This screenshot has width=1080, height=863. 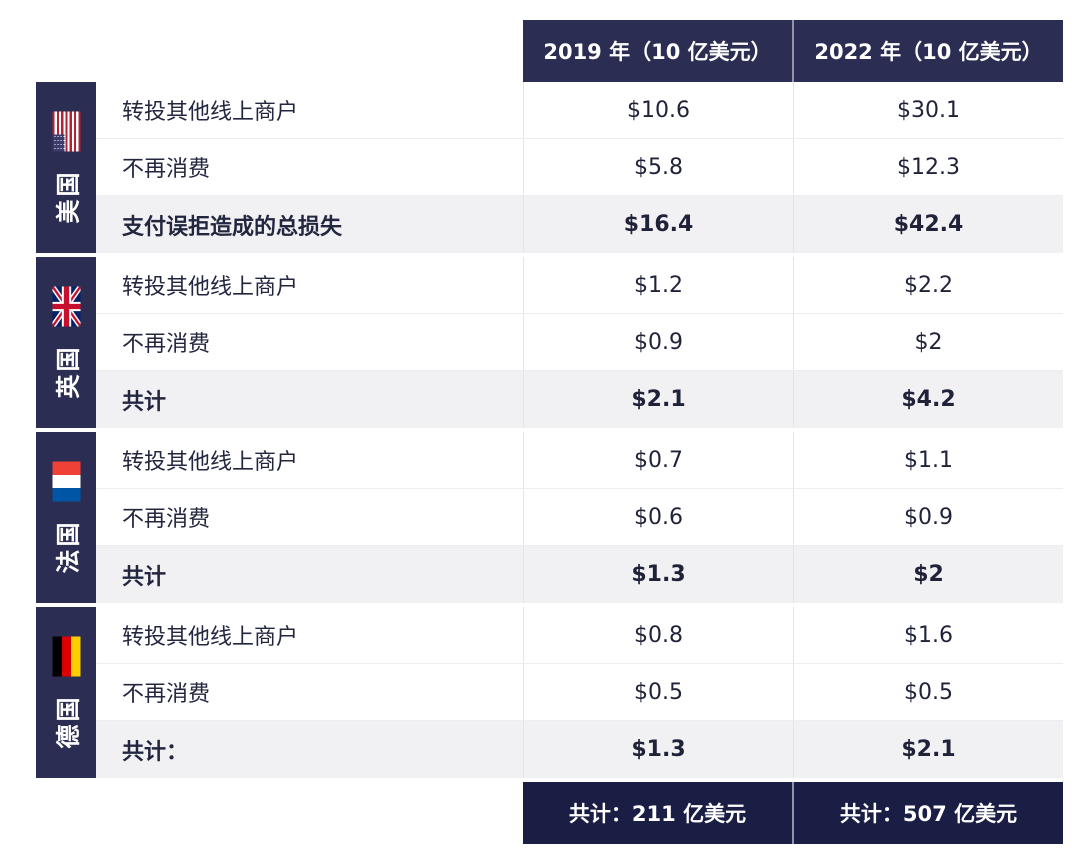 I want to click on value-2019: $0.8, so click(x=658, y=635).